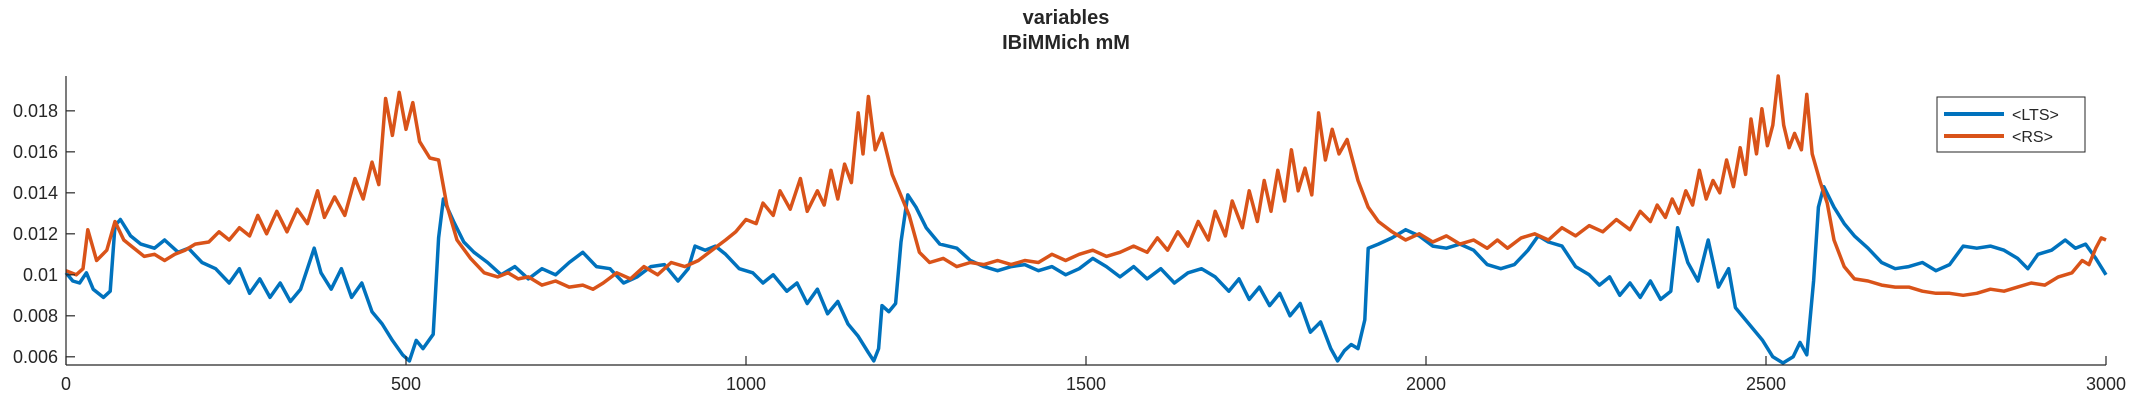 This screenshot has height=400, width=2133. I want to click on x-tick-label: 2000, so click(1426, 384).